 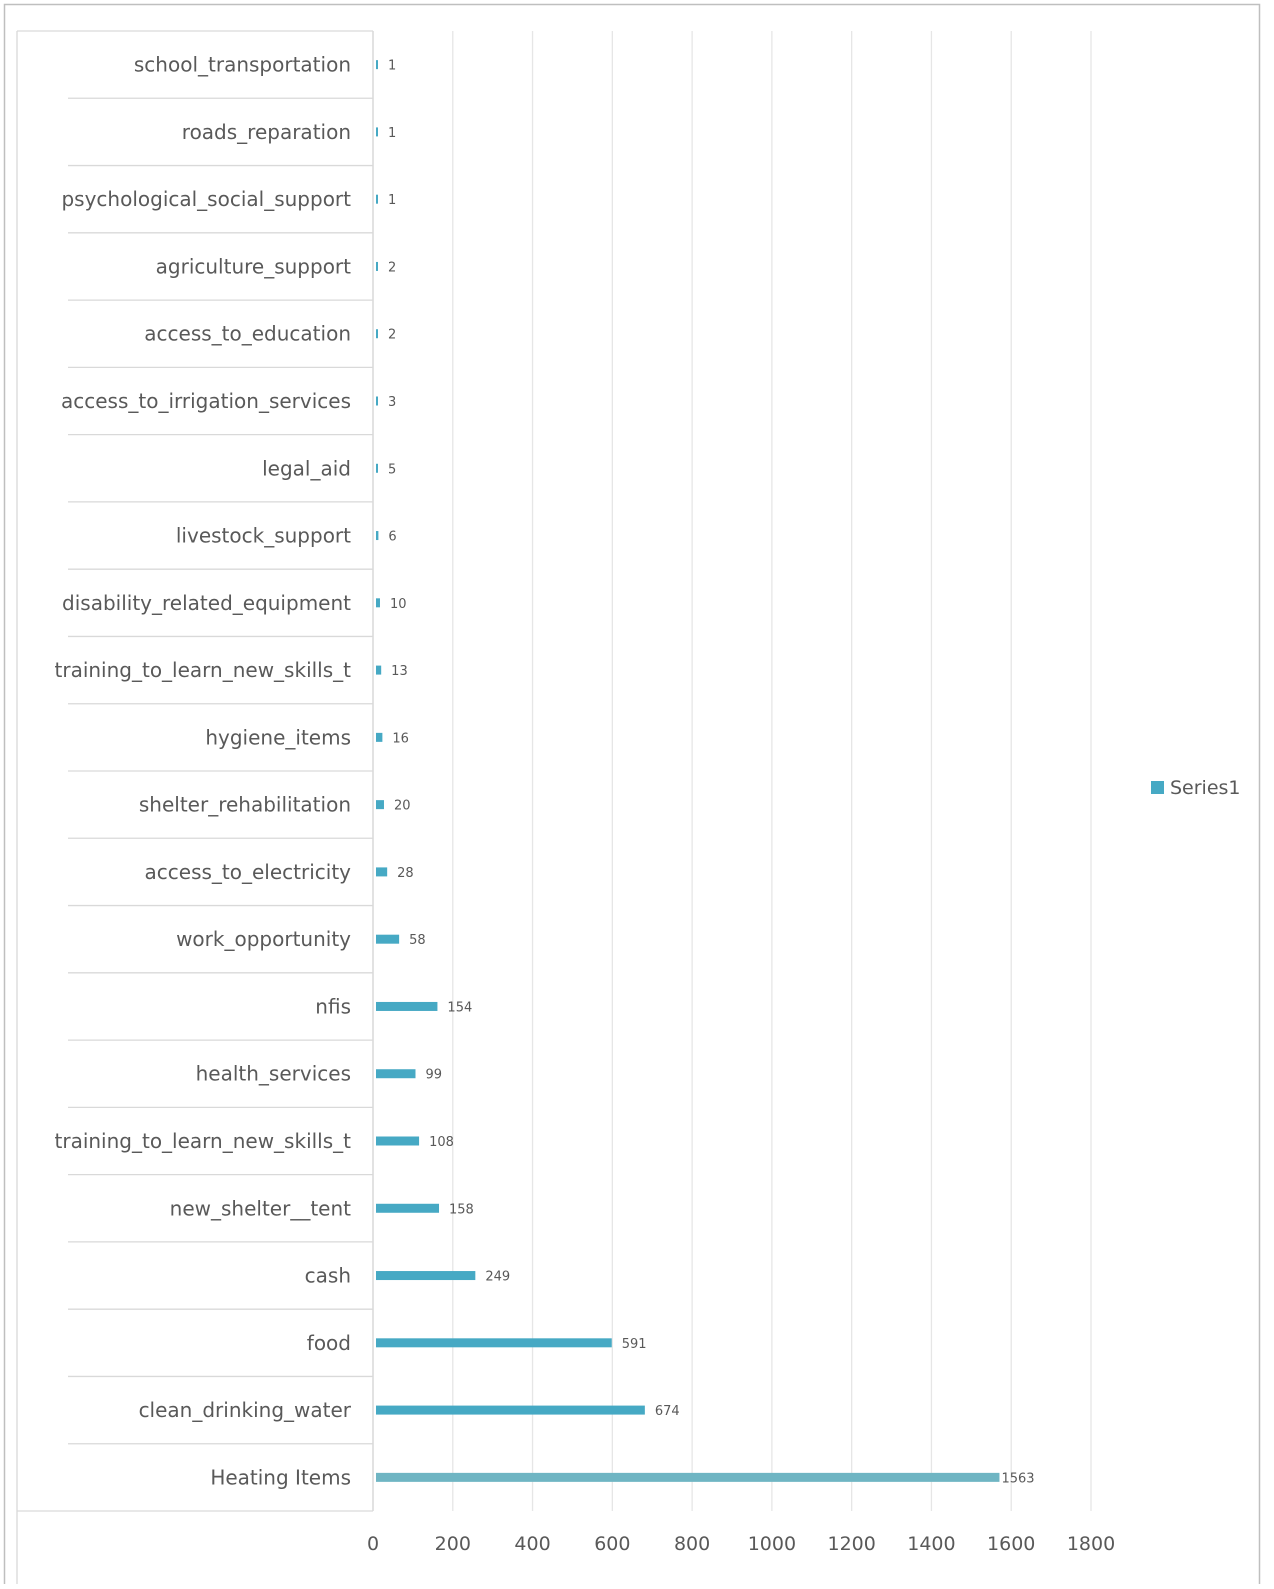 I want to click on legend-label: Series1, so click(x=1205, y=788).